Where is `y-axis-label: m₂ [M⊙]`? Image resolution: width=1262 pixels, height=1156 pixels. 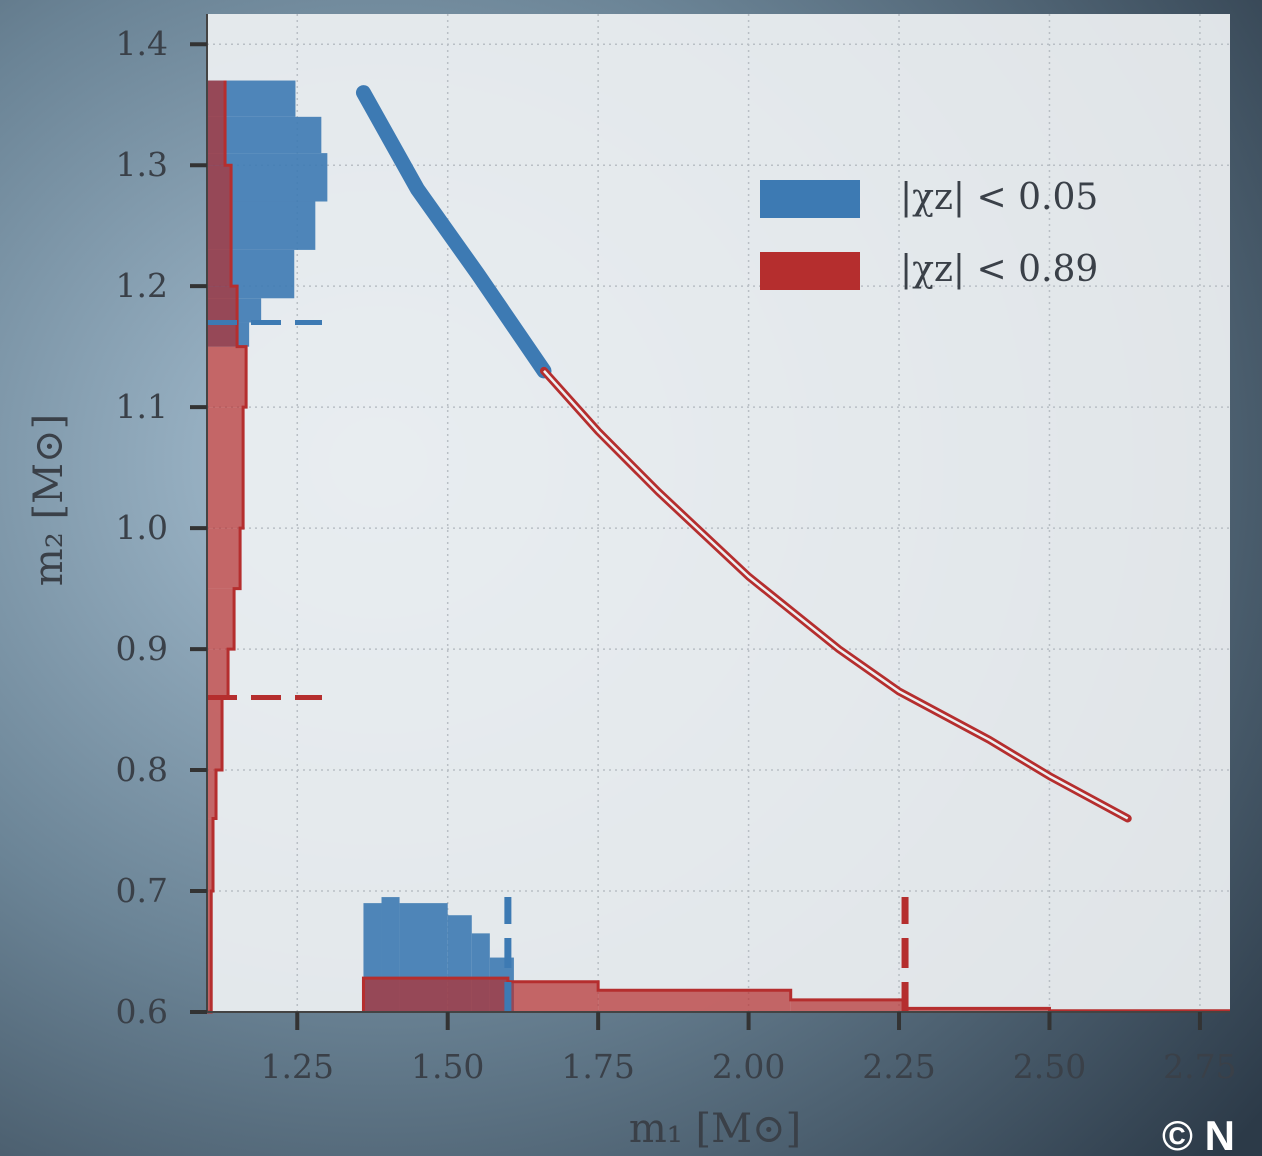 y-axis-label: m₂ [M⊙] is located at coordinates (49, 500).